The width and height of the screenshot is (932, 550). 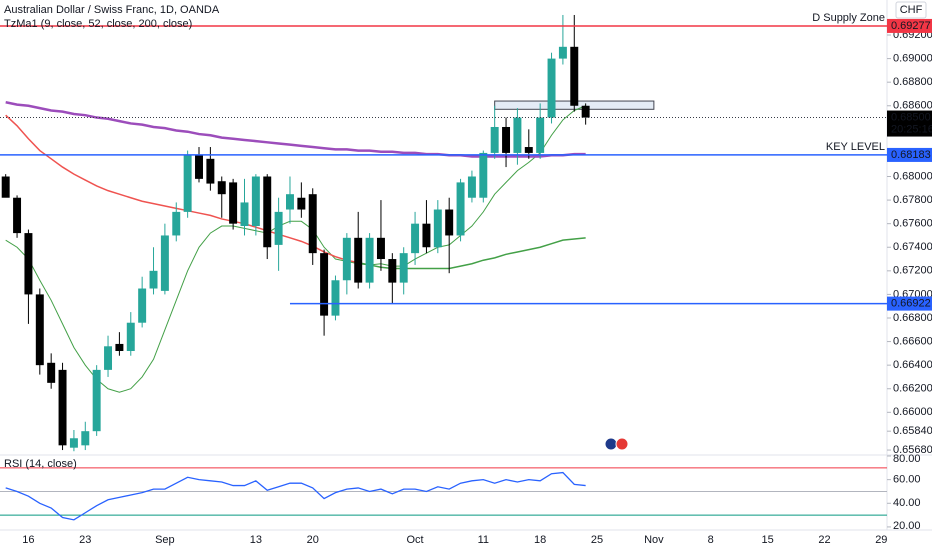 What do you see at coordinates (912, 318) in the screenshot?
I see `y-tick-label: 0.66800` at bounding box center [912, 318].